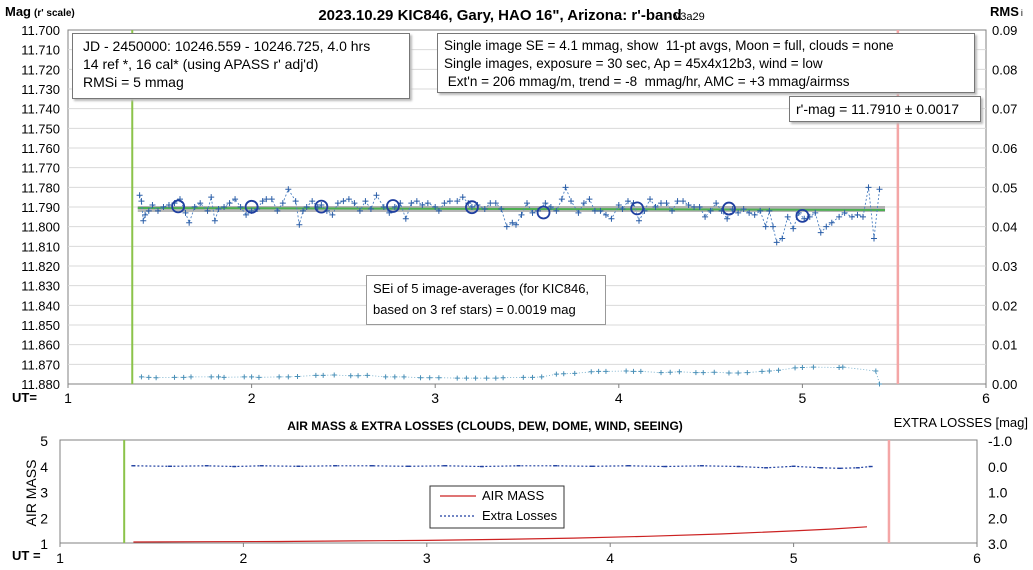  What do you see at coordinates (24, 397) in the screenshot?
I see `top-x-axis-label: UT=` at bounding box center [24, 397].